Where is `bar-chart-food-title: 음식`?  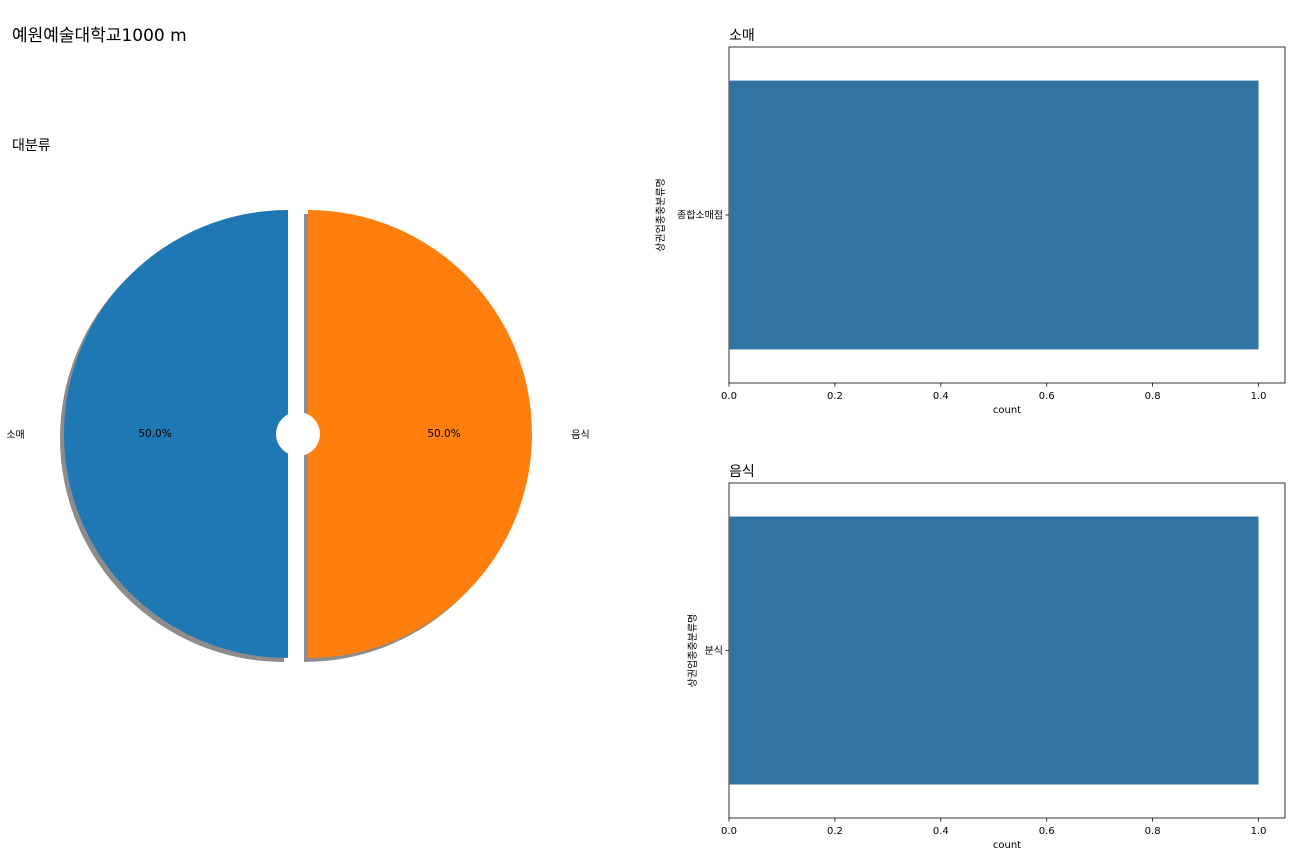
bar-chart-food-title: 음식 is located at coordinates (742, 472).